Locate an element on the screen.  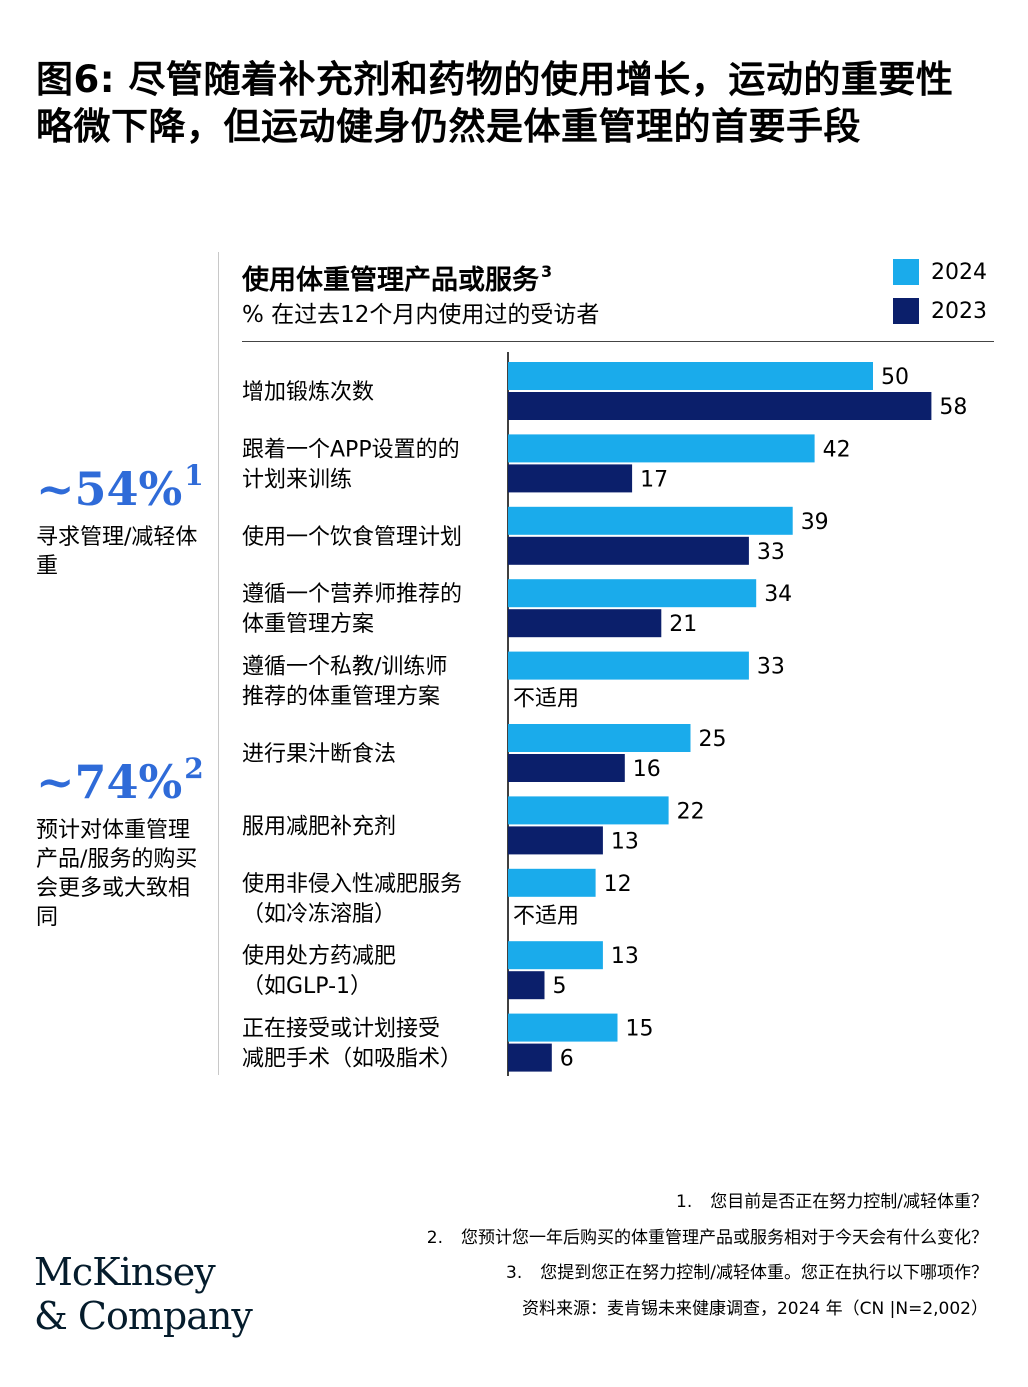
stat-footnote-ref: 1 is located at coordinates (194, 475).